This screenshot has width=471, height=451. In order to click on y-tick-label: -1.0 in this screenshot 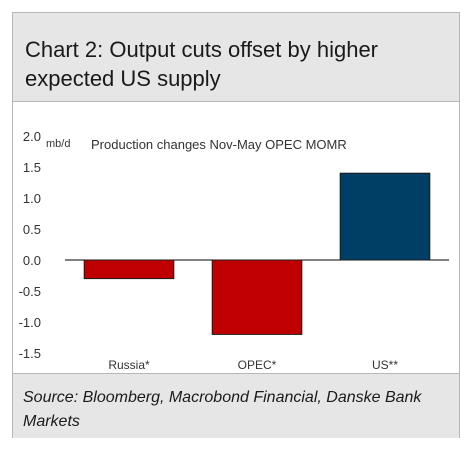, I will do `click(30, 322)`.